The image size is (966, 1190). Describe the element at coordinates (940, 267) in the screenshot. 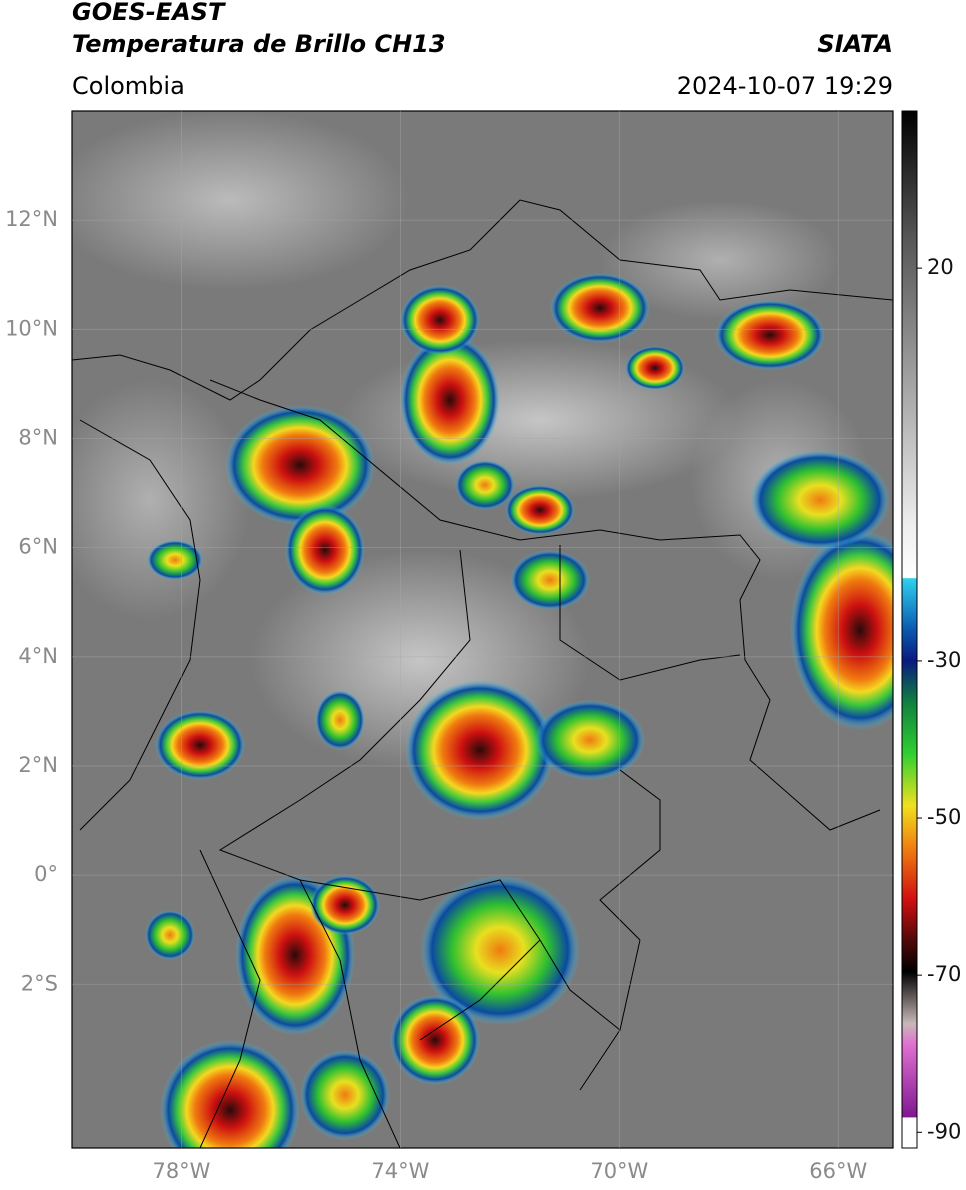

I see `colorbar-label: 20` at that location.